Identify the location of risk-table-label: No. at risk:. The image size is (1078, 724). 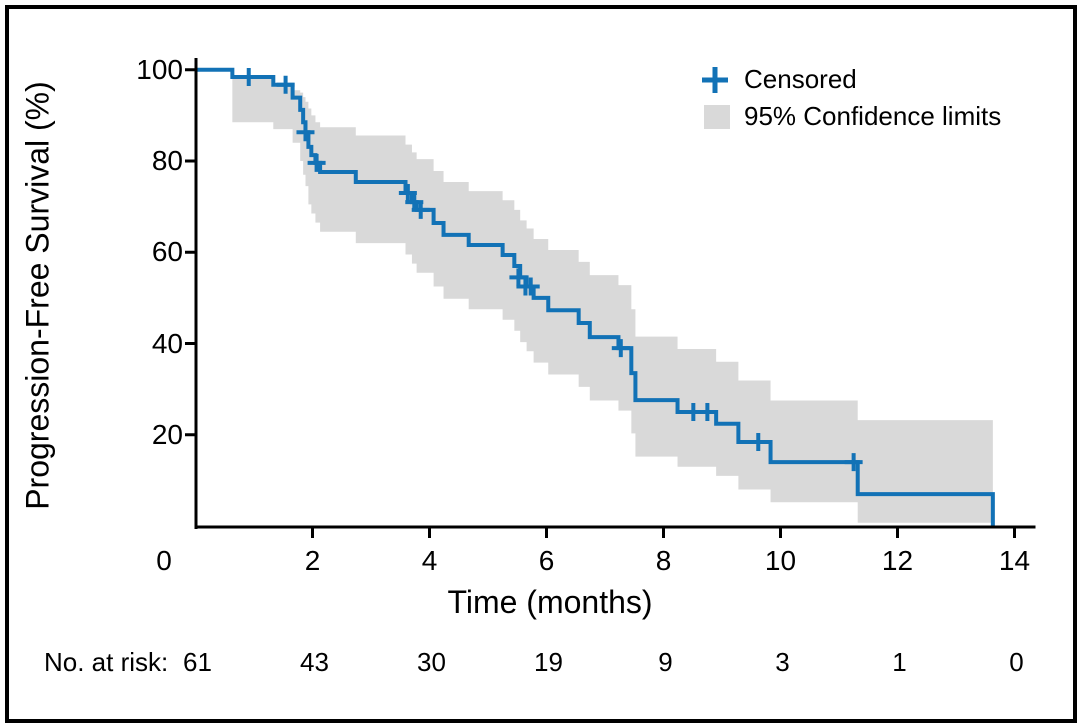
(106, 662).